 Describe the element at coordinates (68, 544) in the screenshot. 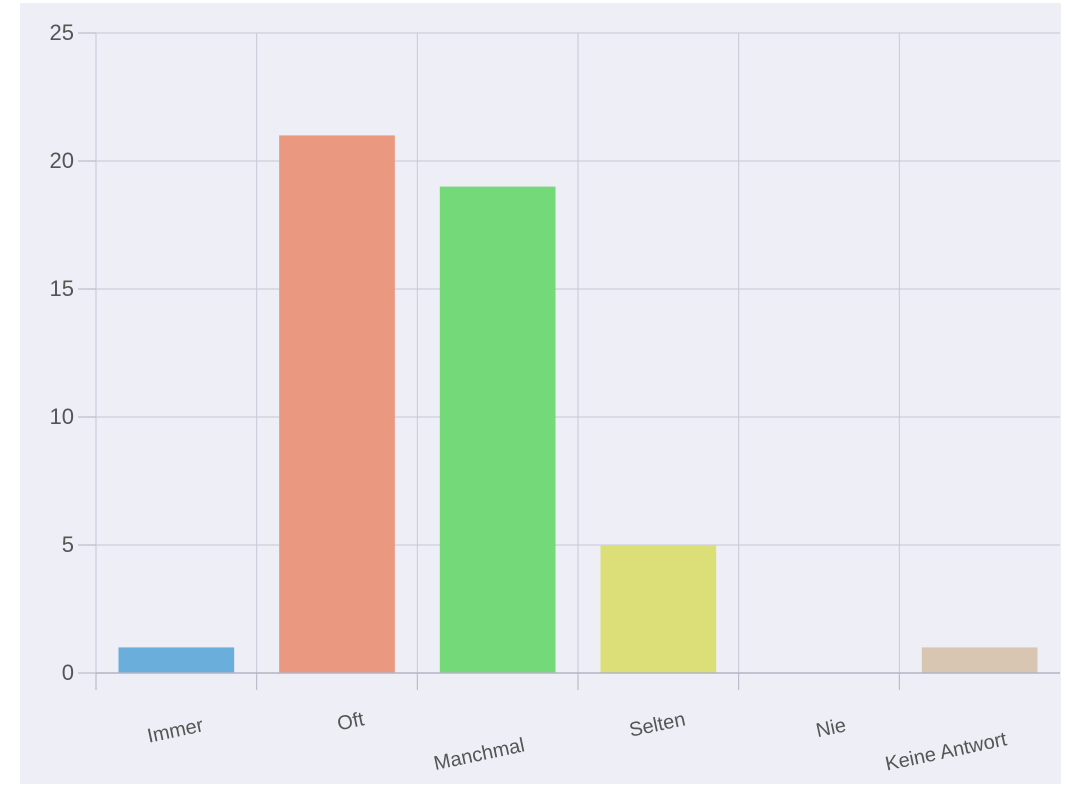

I see `y-tick-label: 5` at that location.